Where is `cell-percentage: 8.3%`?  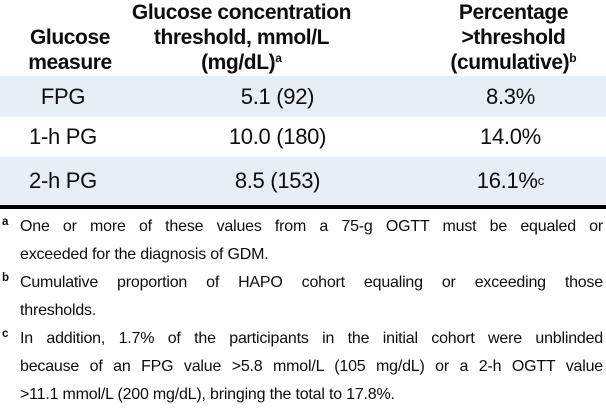 cell-percentage: 8.3% is located at coordinates (510, 96).